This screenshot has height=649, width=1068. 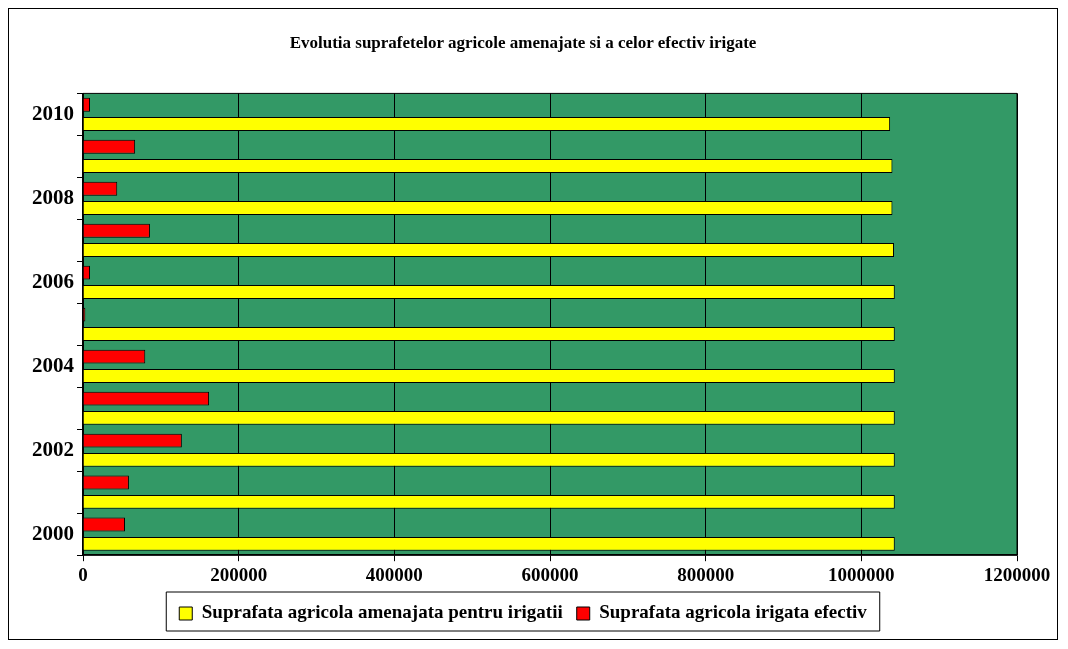 I want to click on y-tick-label: 2000, so click(x=53, y=532).